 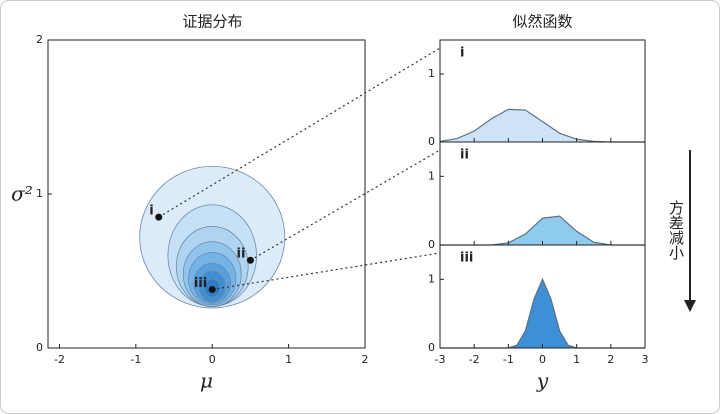 I want to click on panel-label: iii, so click(x=466, y=258).